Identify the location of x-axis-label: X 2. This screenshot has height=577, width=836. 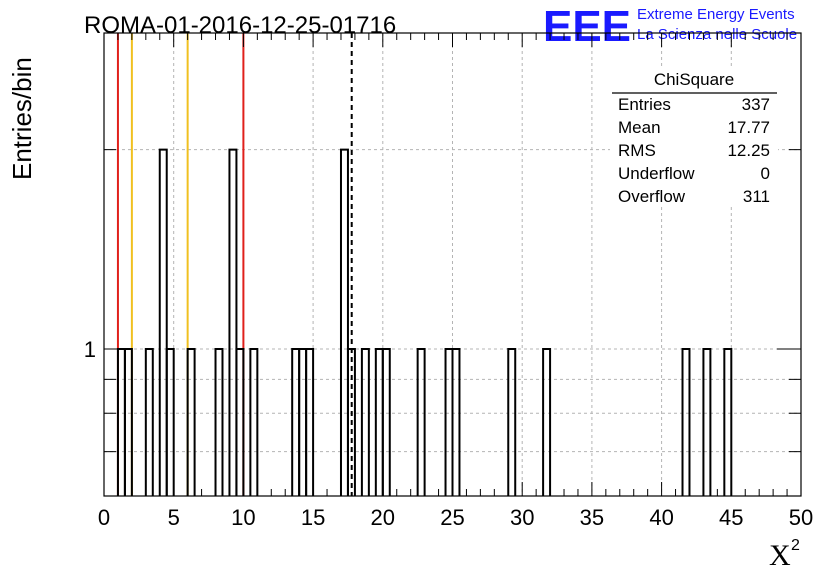
(784, 554).